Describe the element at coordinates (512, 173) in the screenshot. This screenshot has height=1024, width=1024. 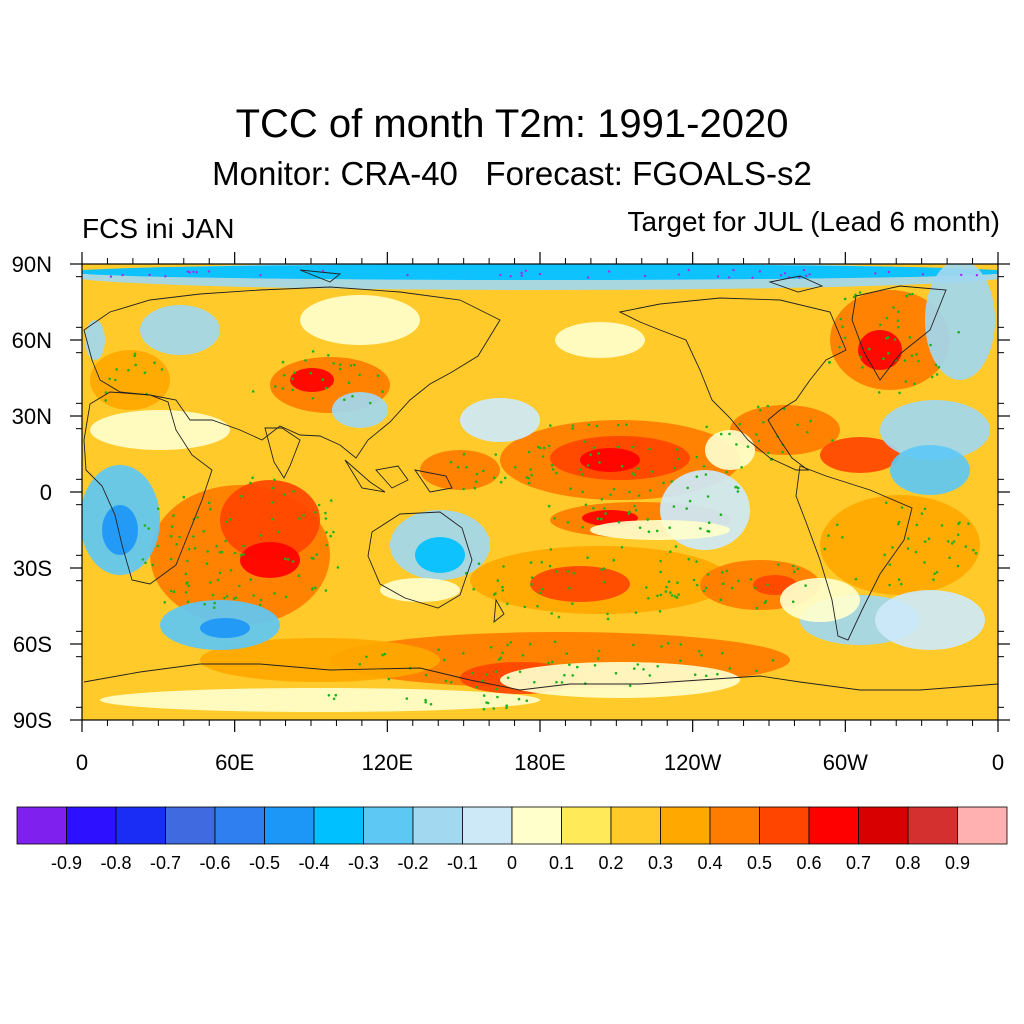
I see `plot-subtitle: Monitor: CRA-40 Forecast: FGOALS-s2` at that location.